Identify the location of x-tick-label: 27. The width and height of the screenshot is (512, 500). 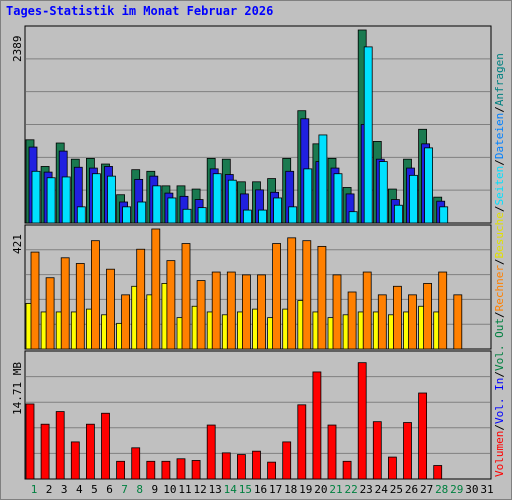
(426, 489).